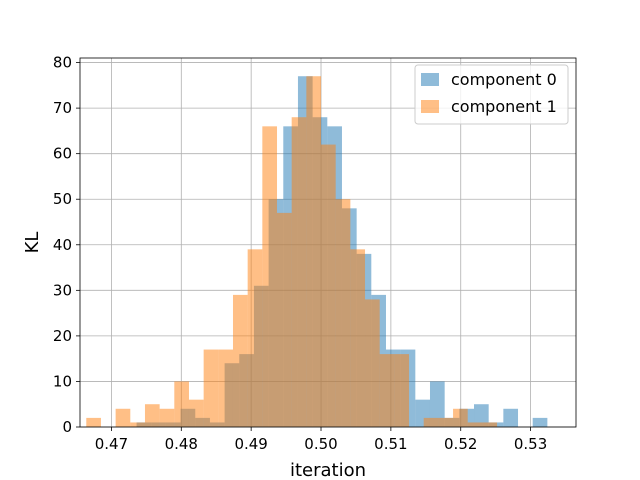 The image size is (640, 480). What do you see at coordinates (530, 444) in the screenshot?
I see `x-tick-label: 0.53` at bounding box center [530, 444].